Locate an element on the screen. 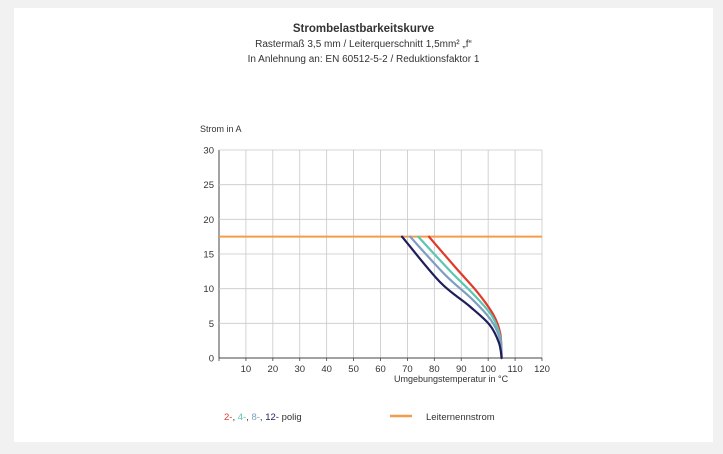  y-tick-label: 20 is located at coordinates (208, 220).